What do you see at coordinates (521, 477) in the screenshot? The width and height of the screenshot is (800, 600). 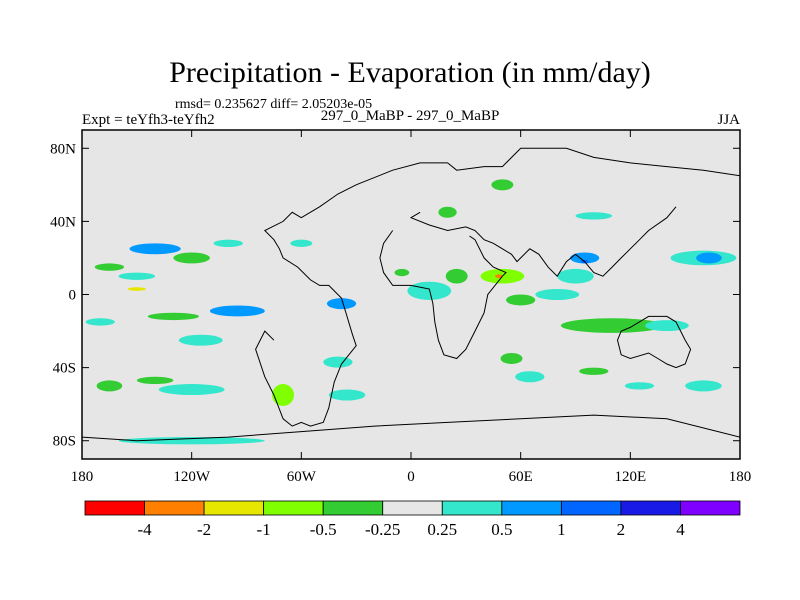 I see `x-tick-label: 60E` at bounding box center [521, 477].